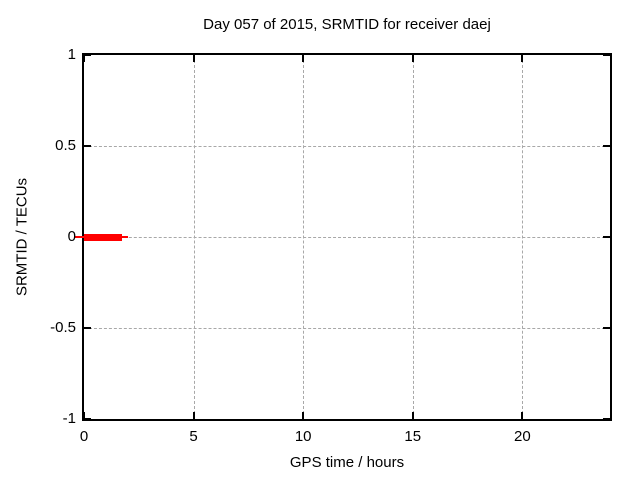 The width and height of the screenshot is (640, 480). Describe the element at coordinates (522, 436) in the screenshot. I see `x-tick-label-20: 20` at that location.